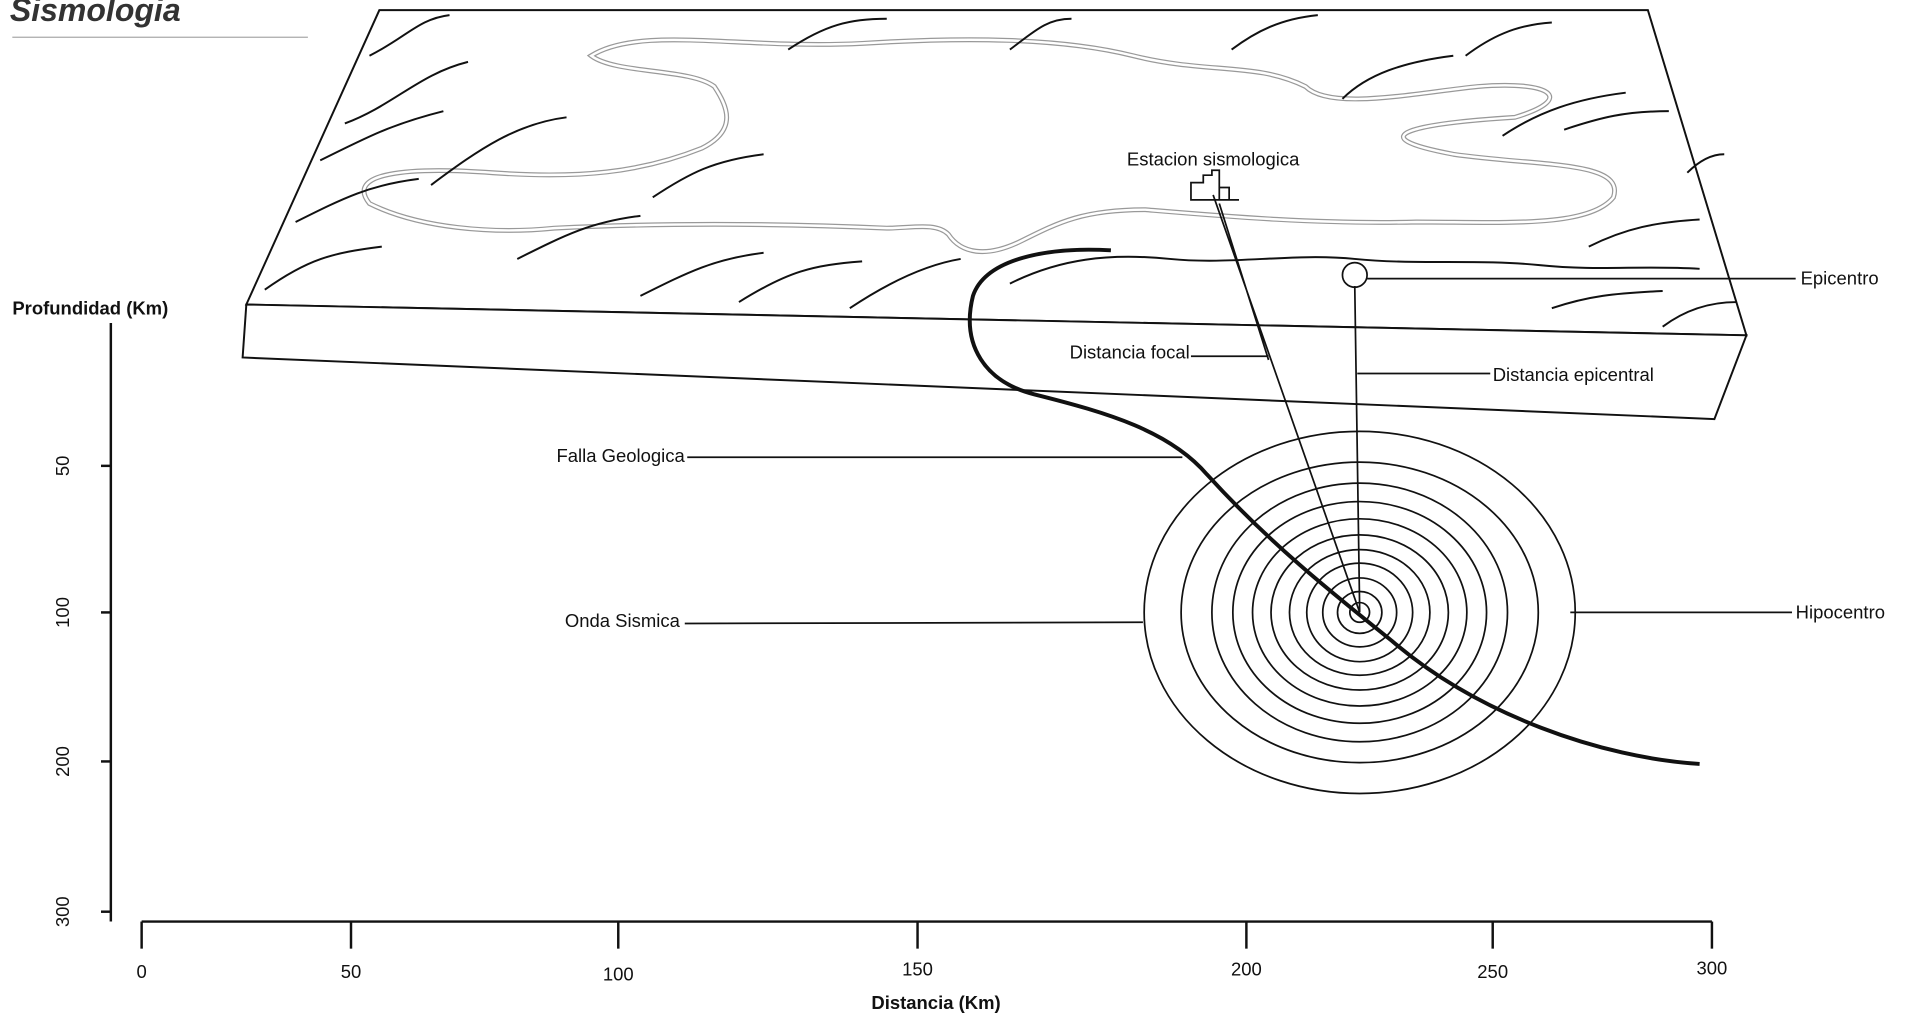 The image size is (1925, 1013). What do you see at coordinates (1246, 969) in the screenshot?
I see `x-tick-label: 200` at bounding box center [1246, 969].